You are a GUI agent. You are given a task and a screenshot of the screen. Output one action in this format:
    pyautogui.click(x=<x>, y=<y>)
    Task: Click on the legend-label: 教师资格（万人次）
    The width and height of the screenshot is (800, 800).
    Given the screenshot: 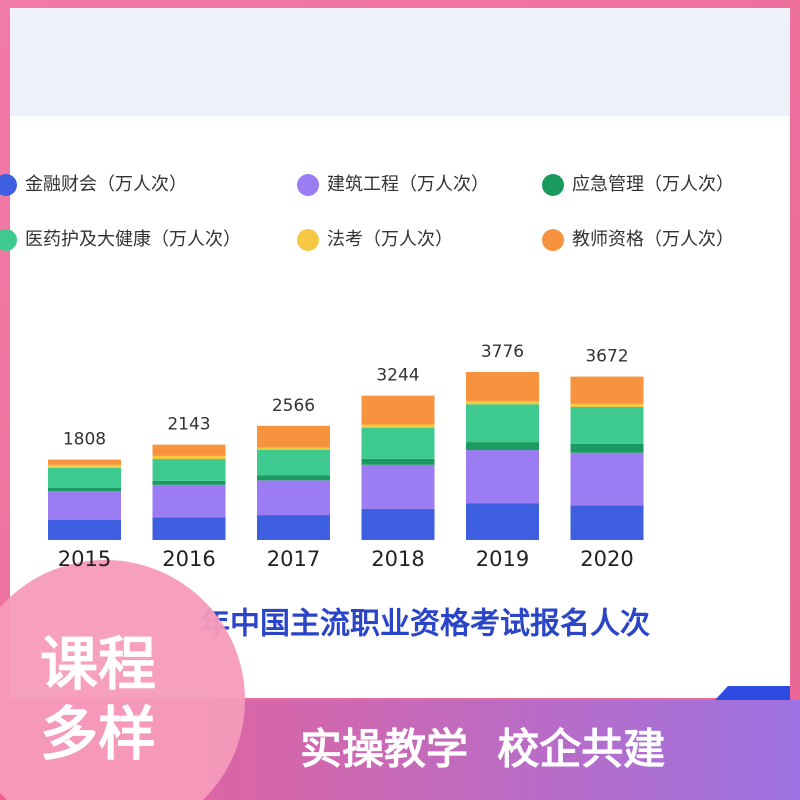 What is the action you would take?
    pyautogui.click(x=653, y=239)
    